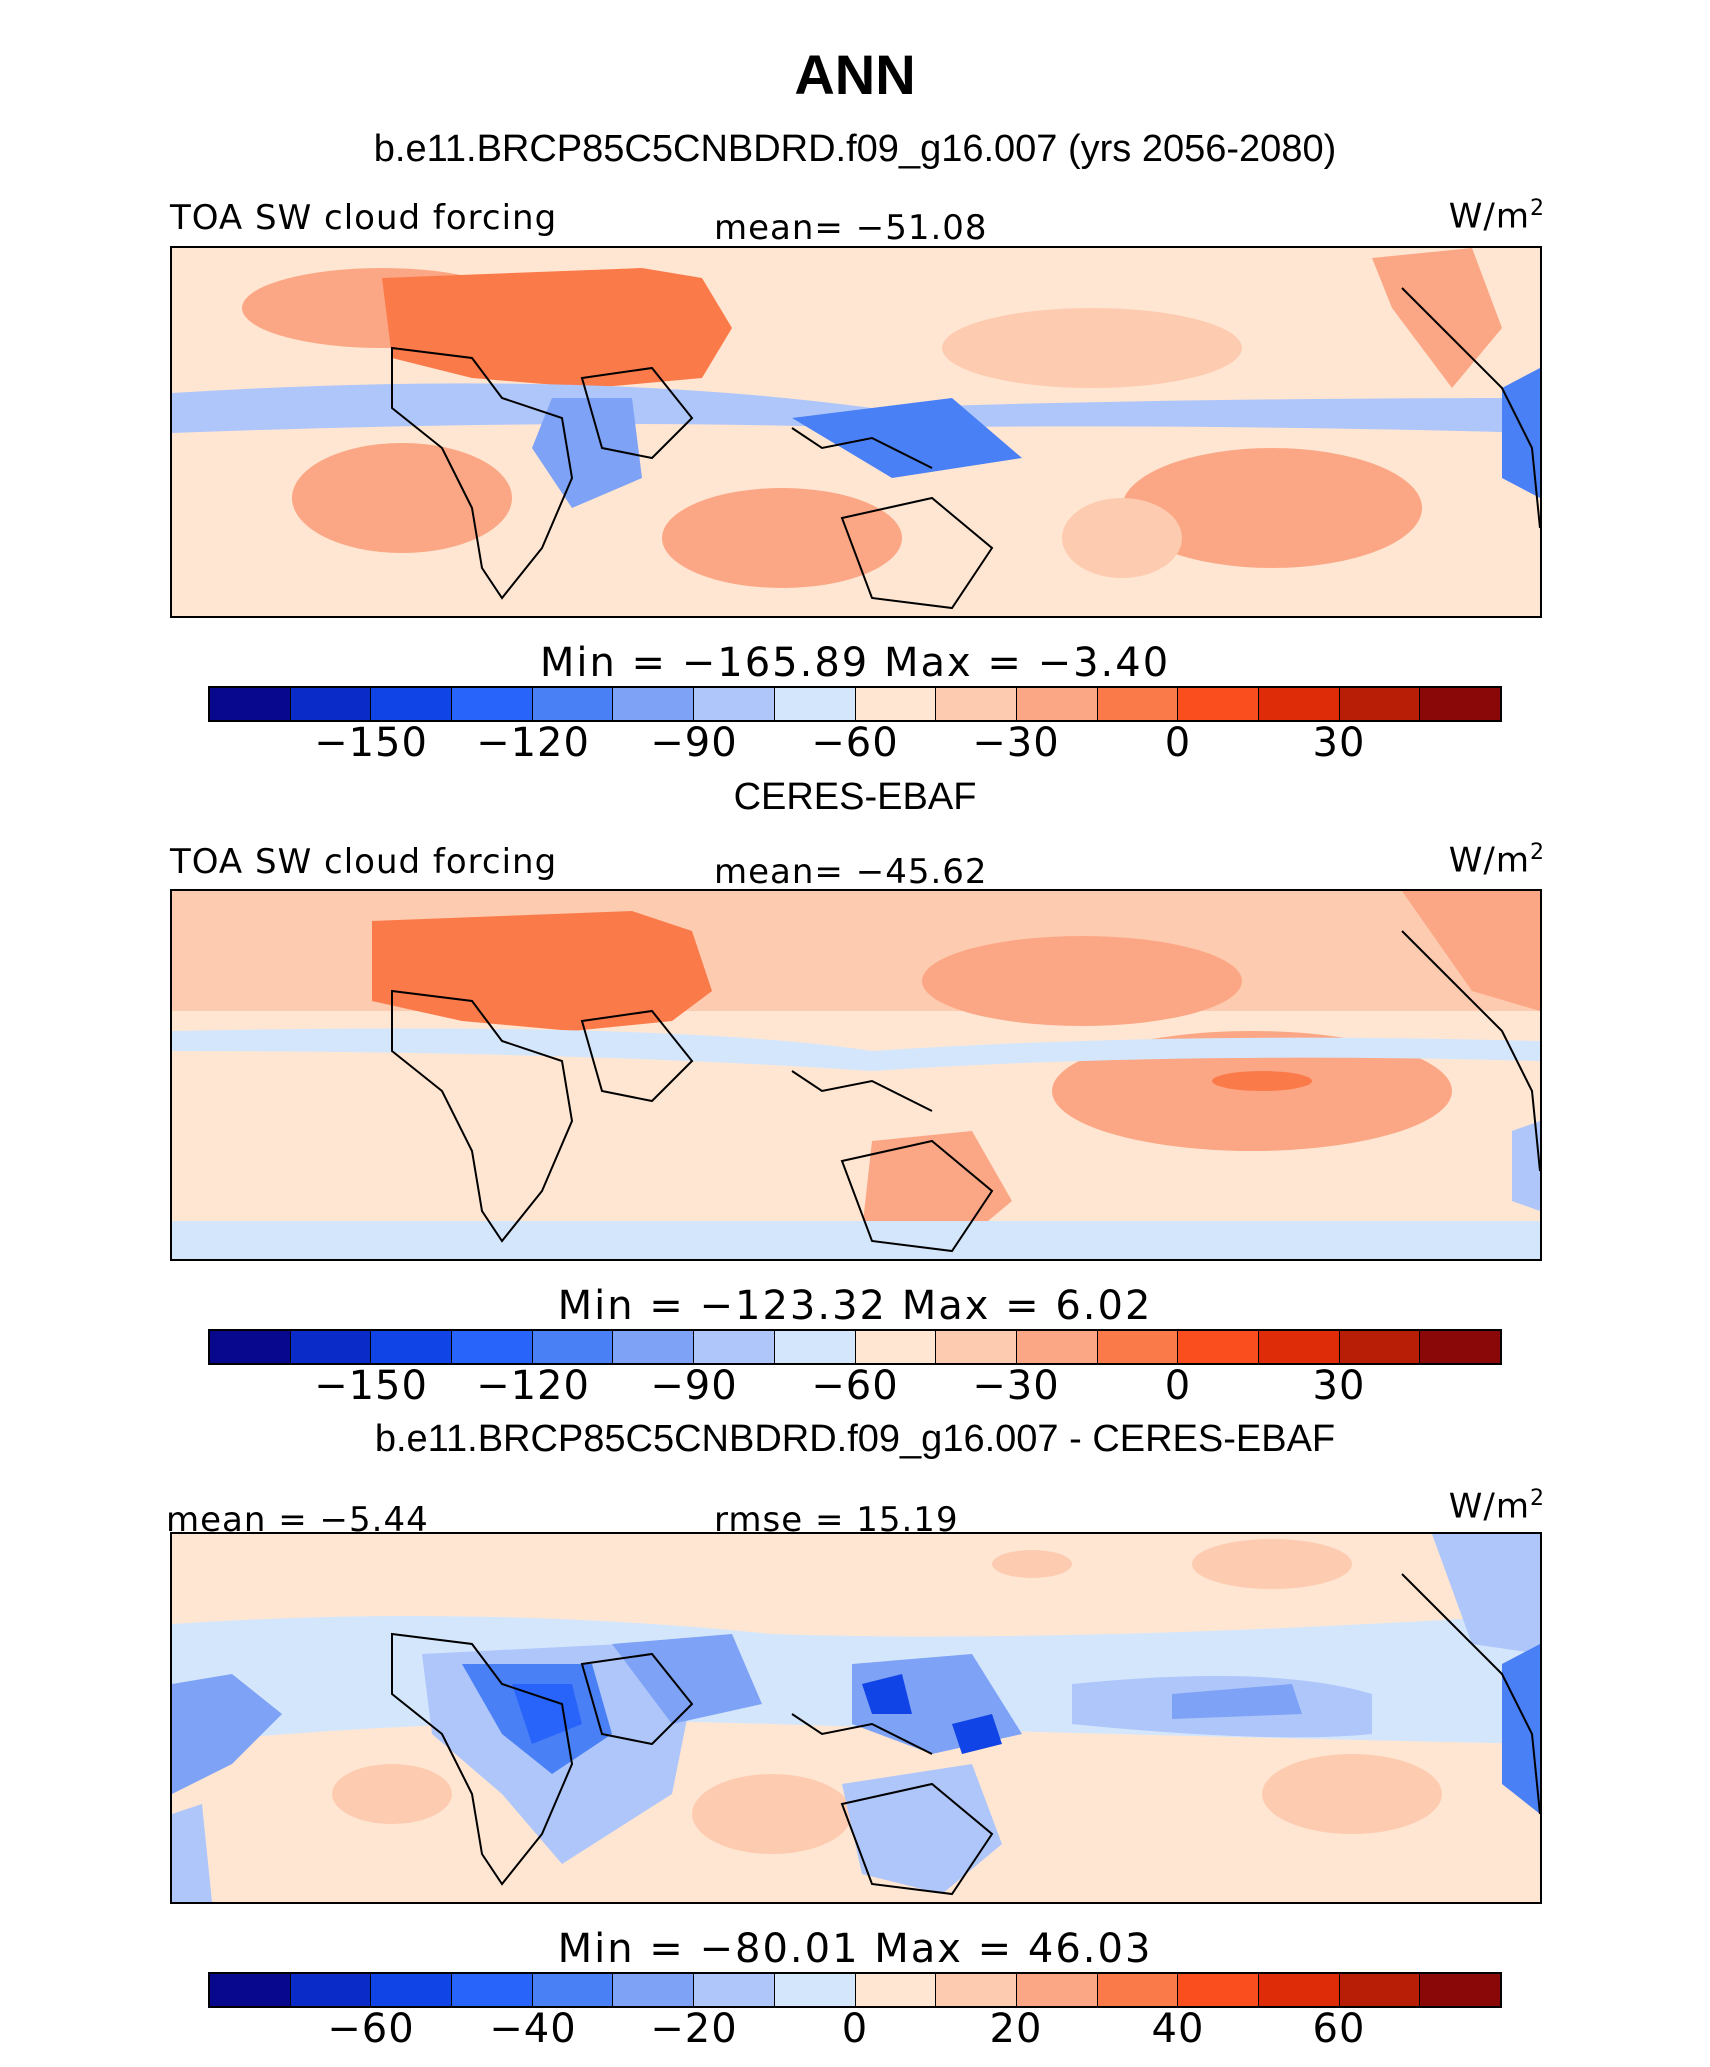 The image size is (1710, 2067). I want to click on panel-2-mean-label: mean= −45.62, so click(851, 872).